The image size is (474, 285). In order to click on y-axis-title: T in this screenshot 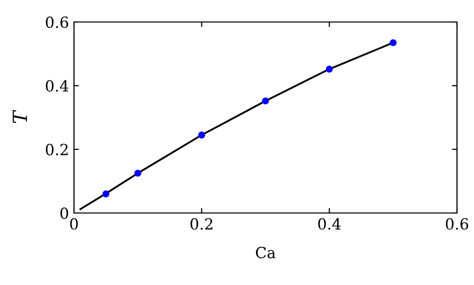, I will do `click(19, 117)`.